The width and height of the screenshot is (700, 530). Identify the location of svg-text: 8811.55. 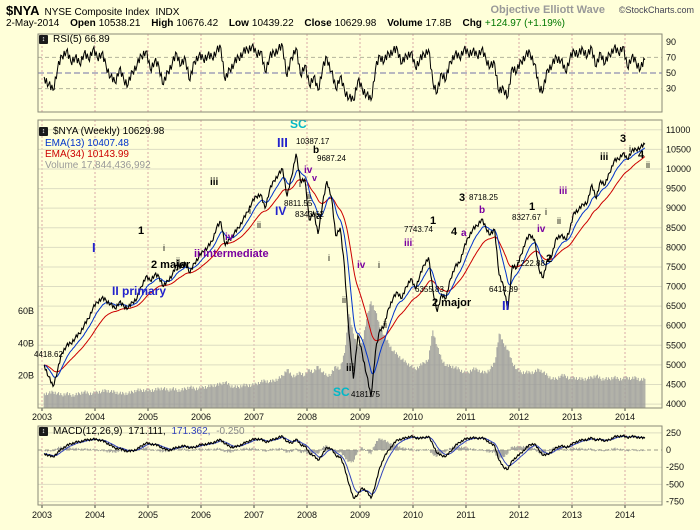
(298, 203).